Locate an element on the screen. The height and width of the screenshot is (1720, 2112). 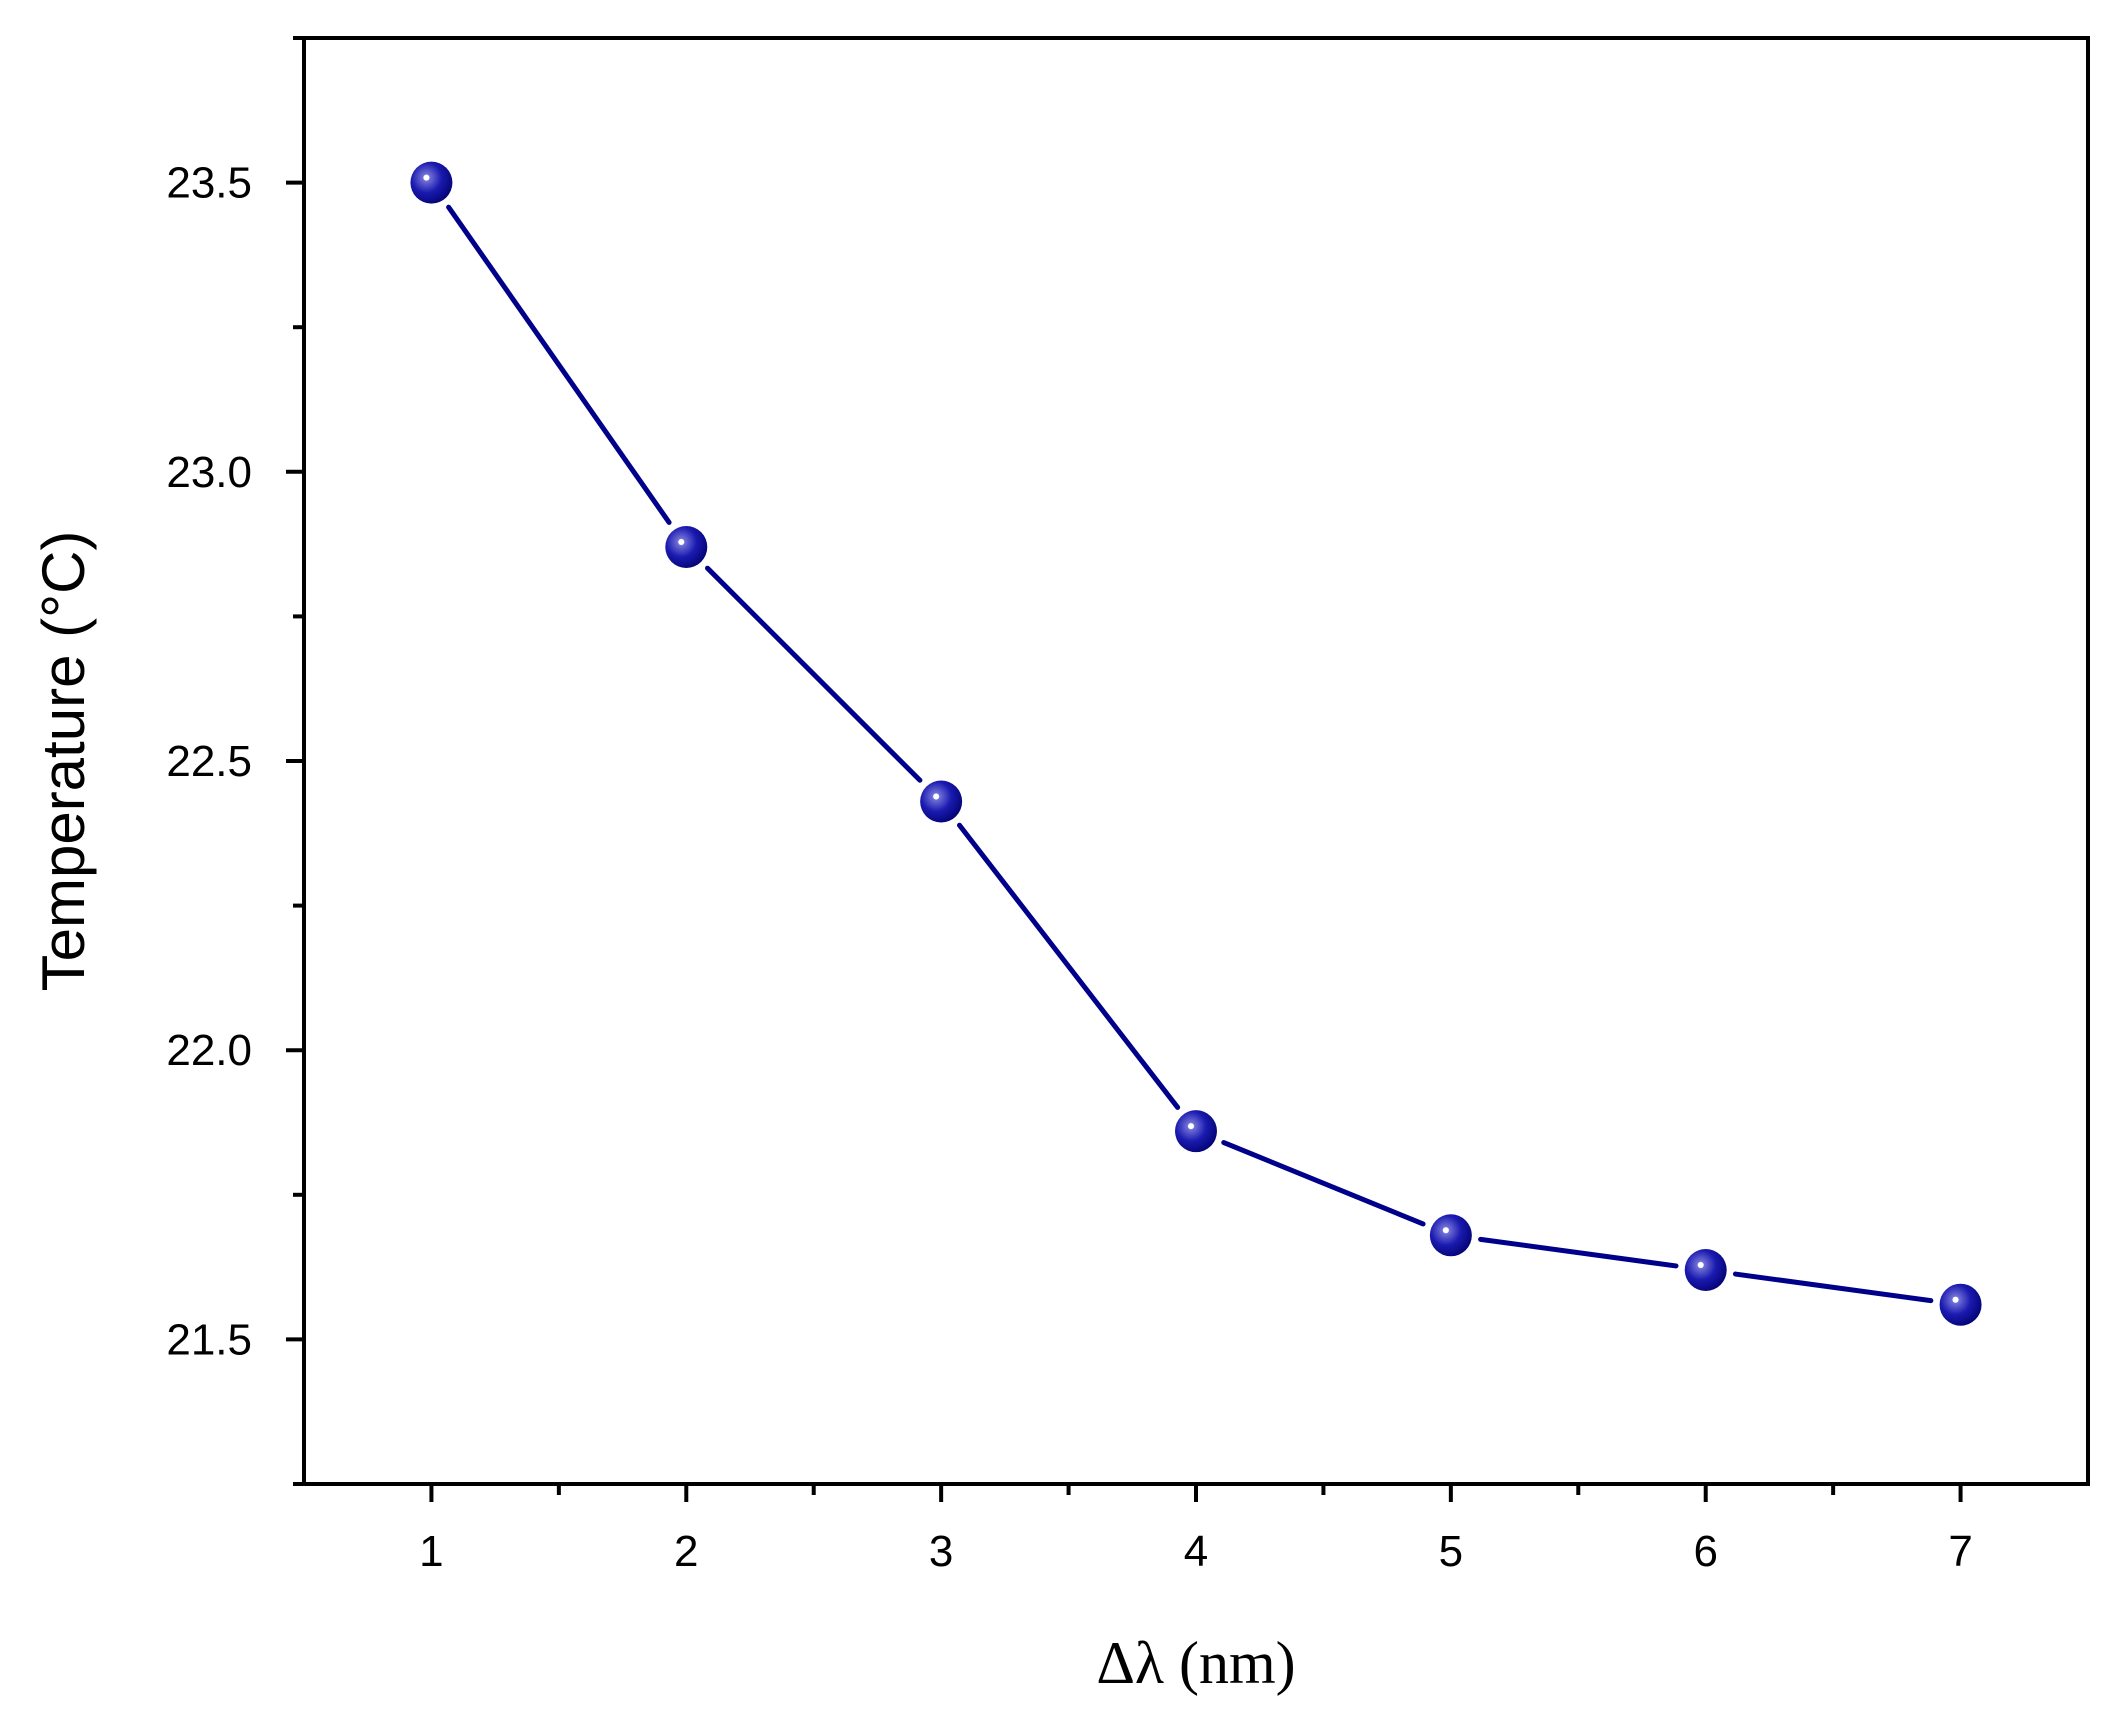
y-axis: 21.5 22.0 22.5 23.0 23.5 is located at coordinates (235, 761).